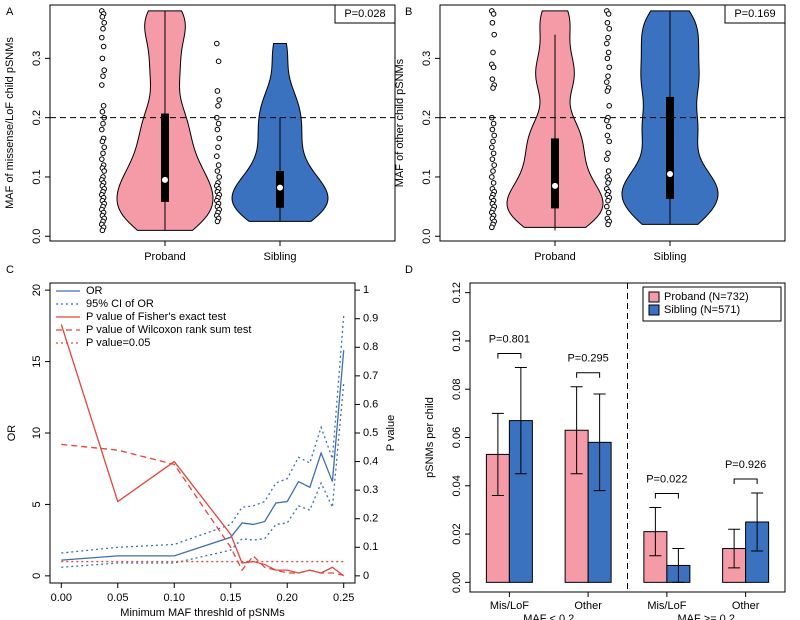 Image resolution: width=800 pixels, height=620 pixels. Describe the element at coordinates (10, 270) in the screenshot. I see `panel-label: C` at that location.